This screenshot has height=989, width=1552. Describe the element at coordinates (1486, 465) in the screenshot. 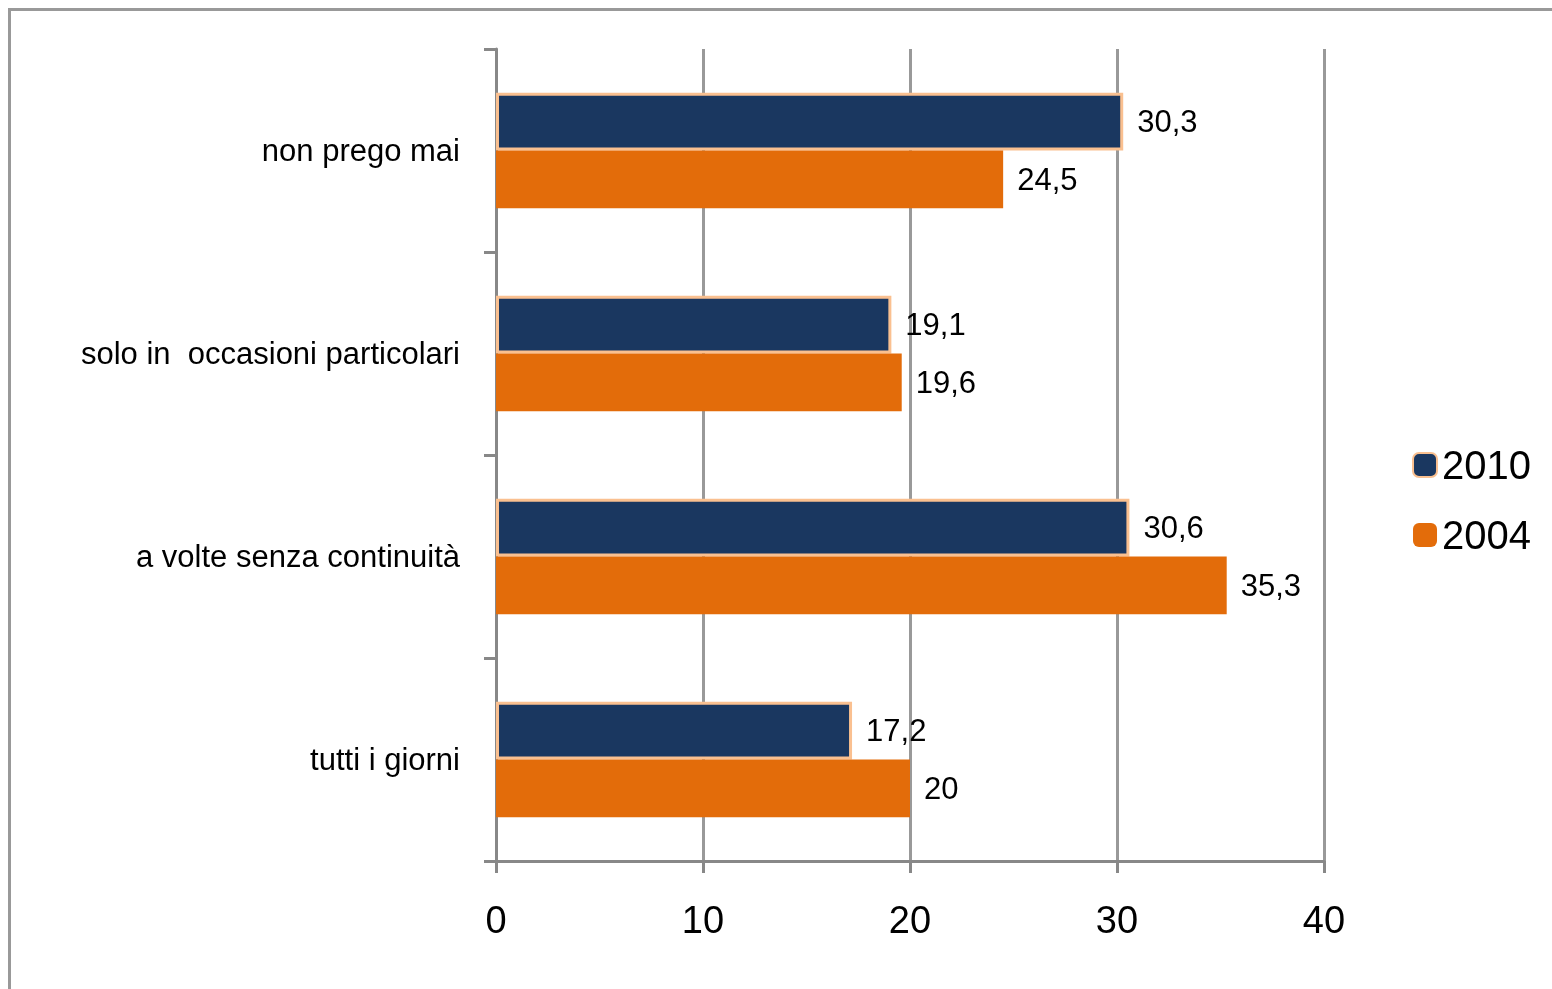

I see `legend-label: 2010` at that location.